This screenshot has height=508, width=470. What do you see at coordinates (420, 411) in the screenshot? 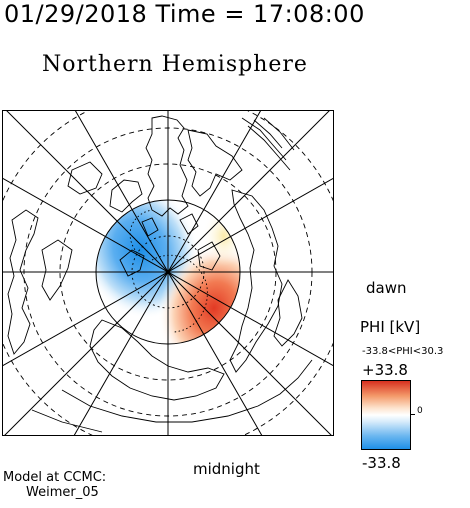
I see `legend-zero: 0` at bounding box center [420, 411].